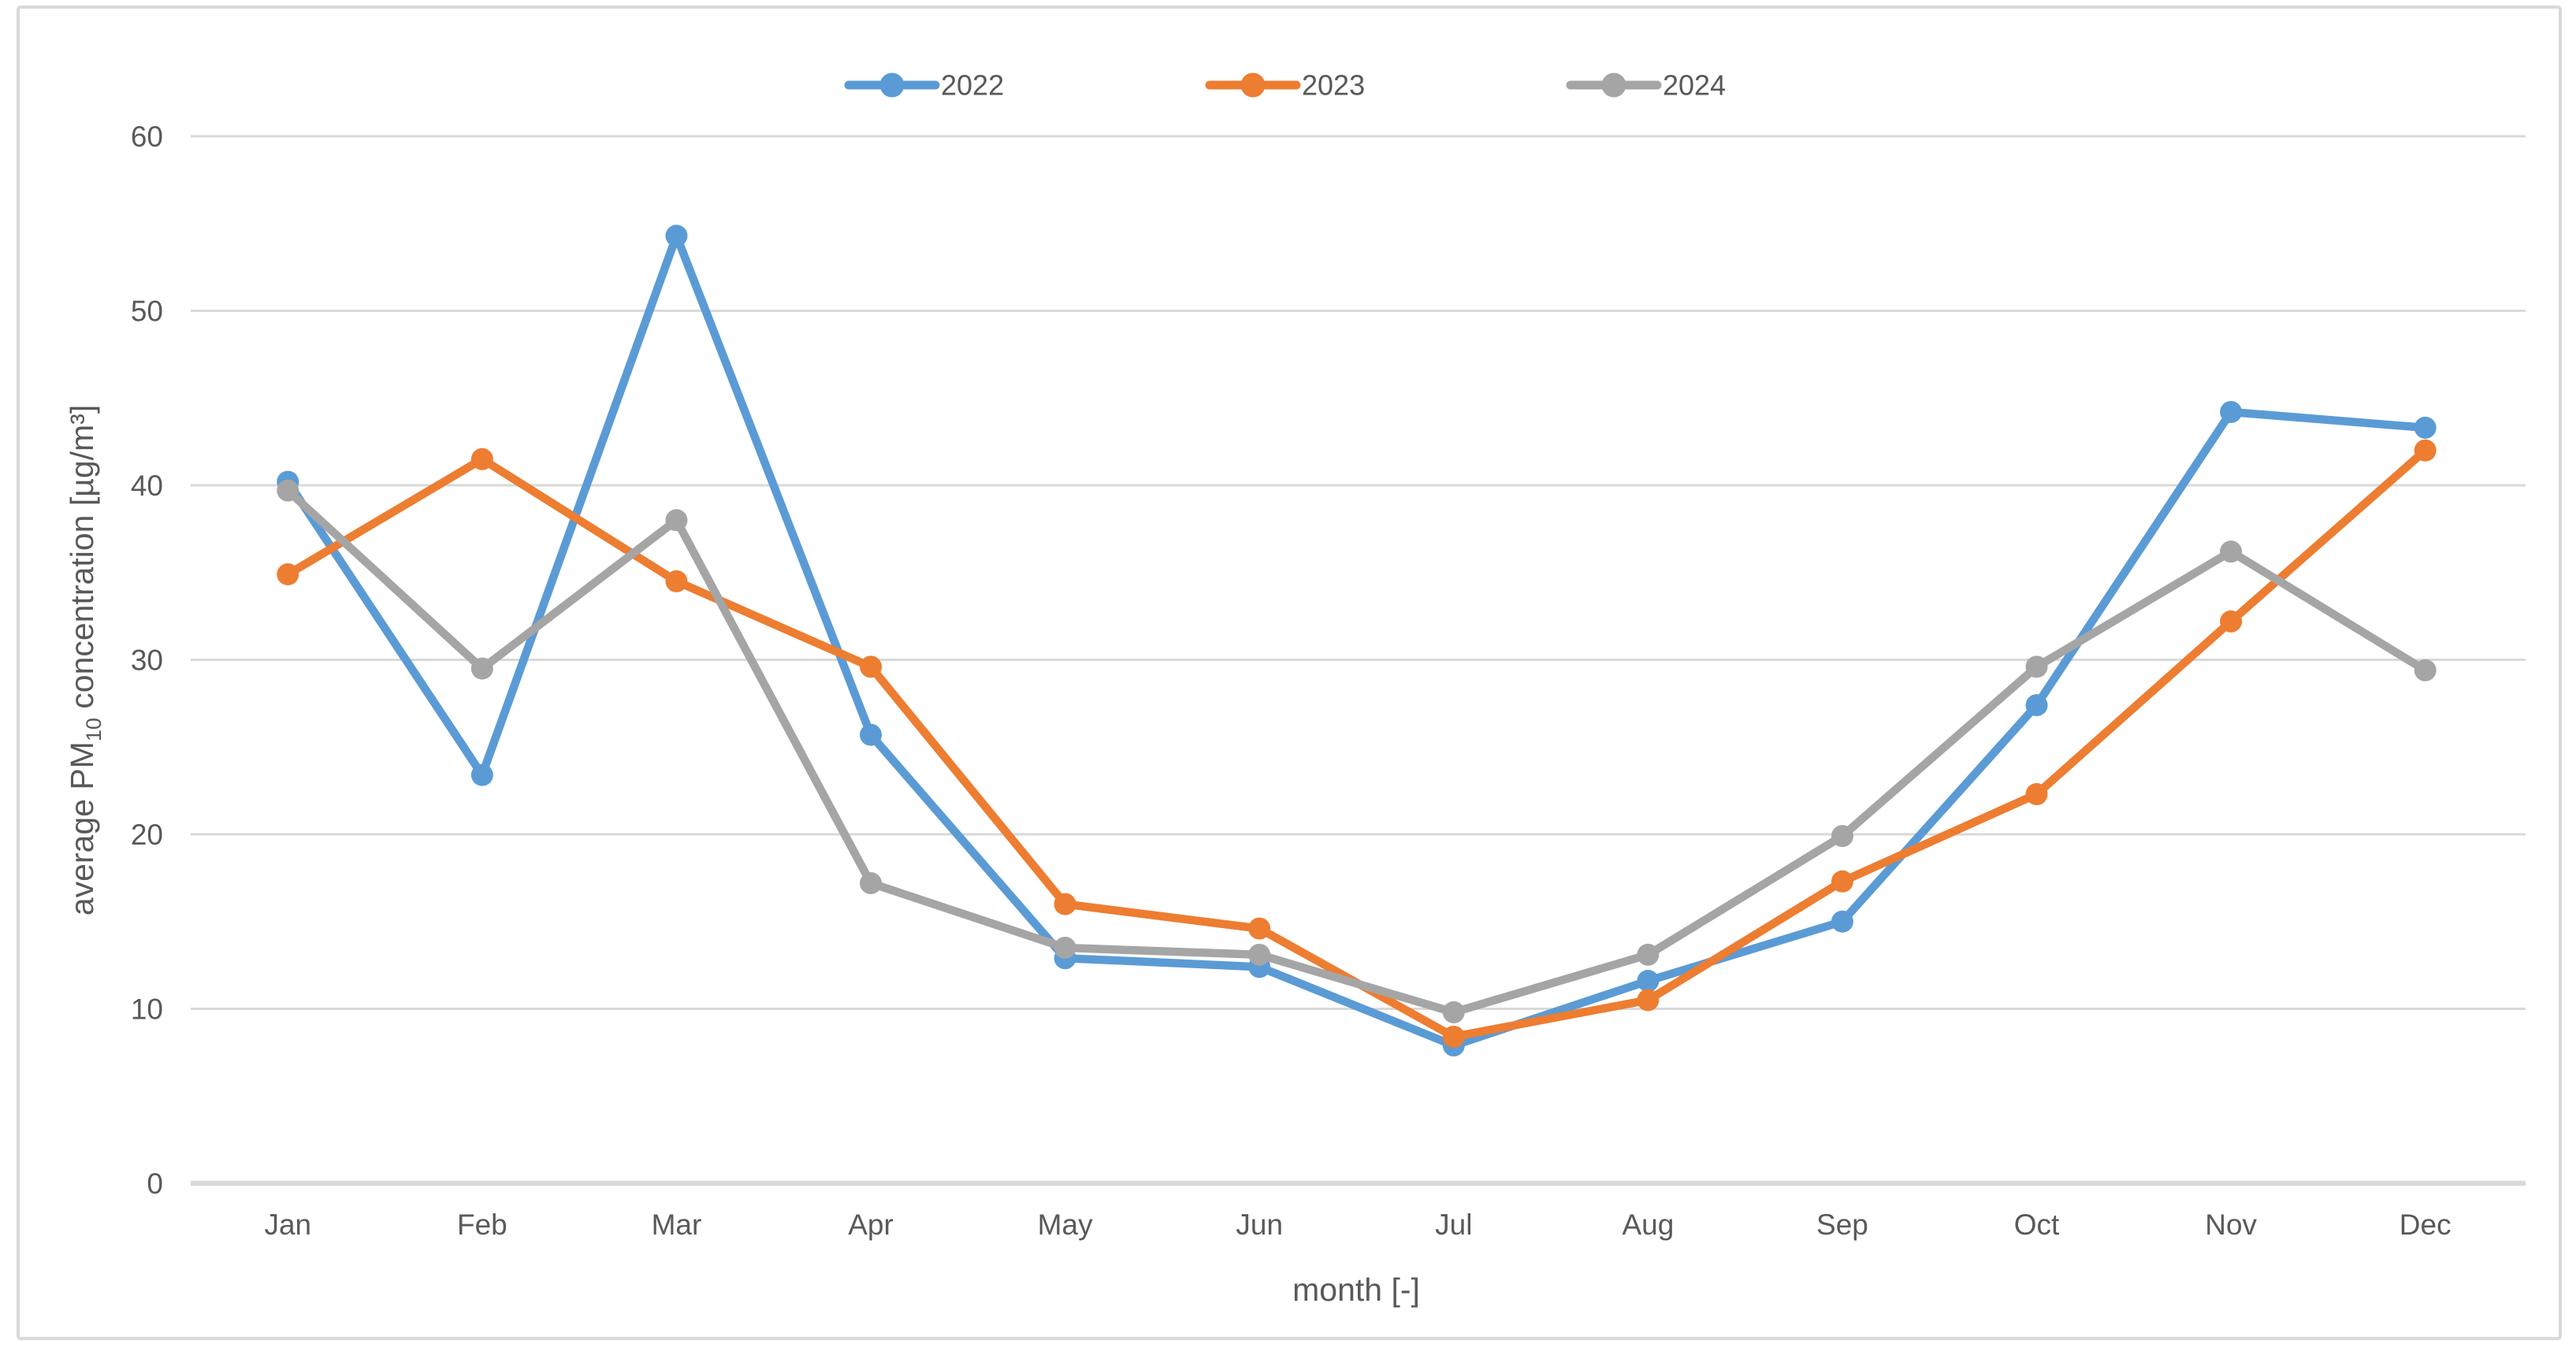 This screenshot has height=1359, width=2576. I want to click on data-point-2024-Oct, so click(2036, 666).